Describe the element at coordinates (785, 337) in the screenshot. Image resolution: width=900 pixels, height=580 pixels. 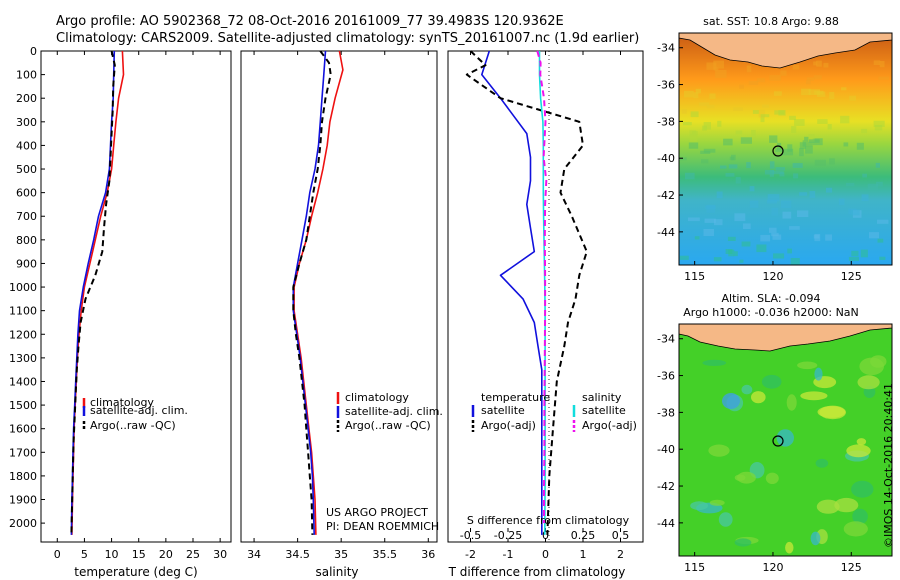
I see `land-mass` at that location.